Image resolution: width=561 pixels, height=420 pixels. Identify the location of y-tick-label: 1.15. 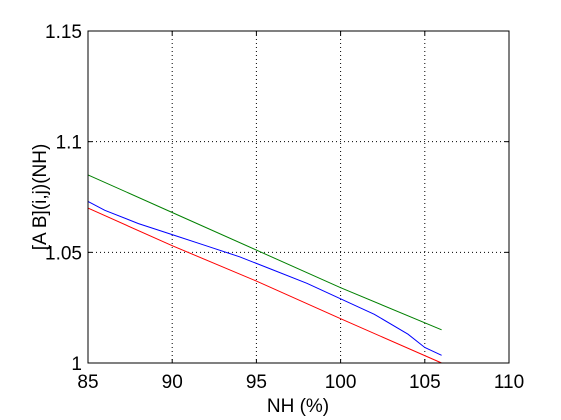
(63, 32).